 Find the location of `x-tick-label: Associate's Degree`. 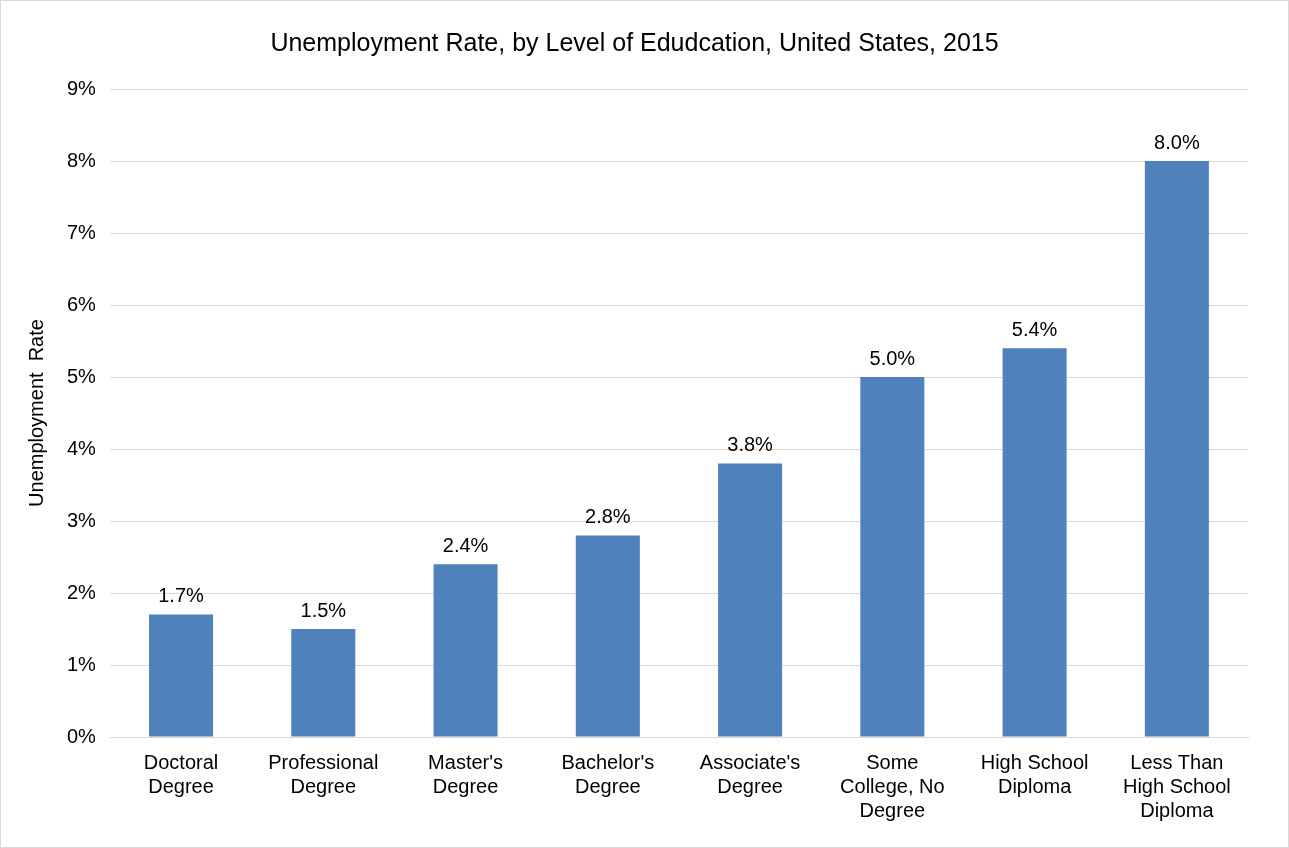

x-tick-label: Associate's Degree is located at coordinates (750, 773).